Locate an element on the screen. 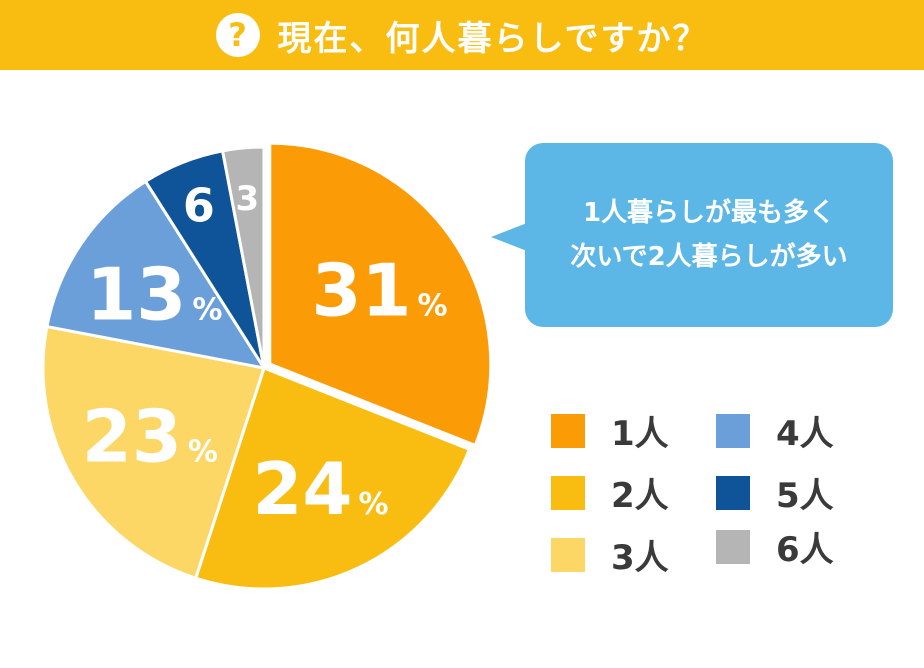 The height and width of the screenshot is (668, 924). legend-label-3: 3人 is located at coordinates (640, 558).